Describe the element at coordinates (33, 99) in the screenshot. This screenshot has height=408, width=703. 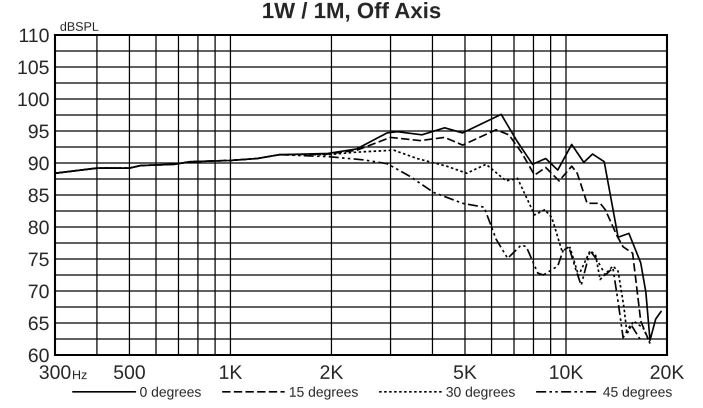
I see `y-tick-label: 100` at that location.